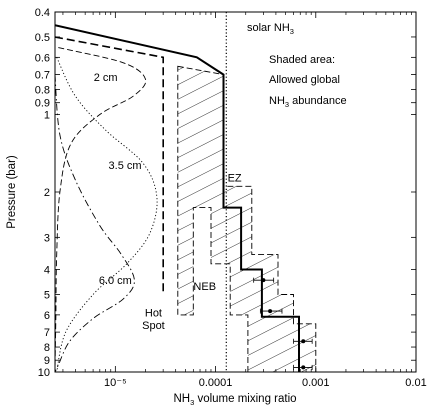  Describe the element at coordinates (12, 192) in the screenshot. I see `y-axis-title: Pressure (bar)` at that location.